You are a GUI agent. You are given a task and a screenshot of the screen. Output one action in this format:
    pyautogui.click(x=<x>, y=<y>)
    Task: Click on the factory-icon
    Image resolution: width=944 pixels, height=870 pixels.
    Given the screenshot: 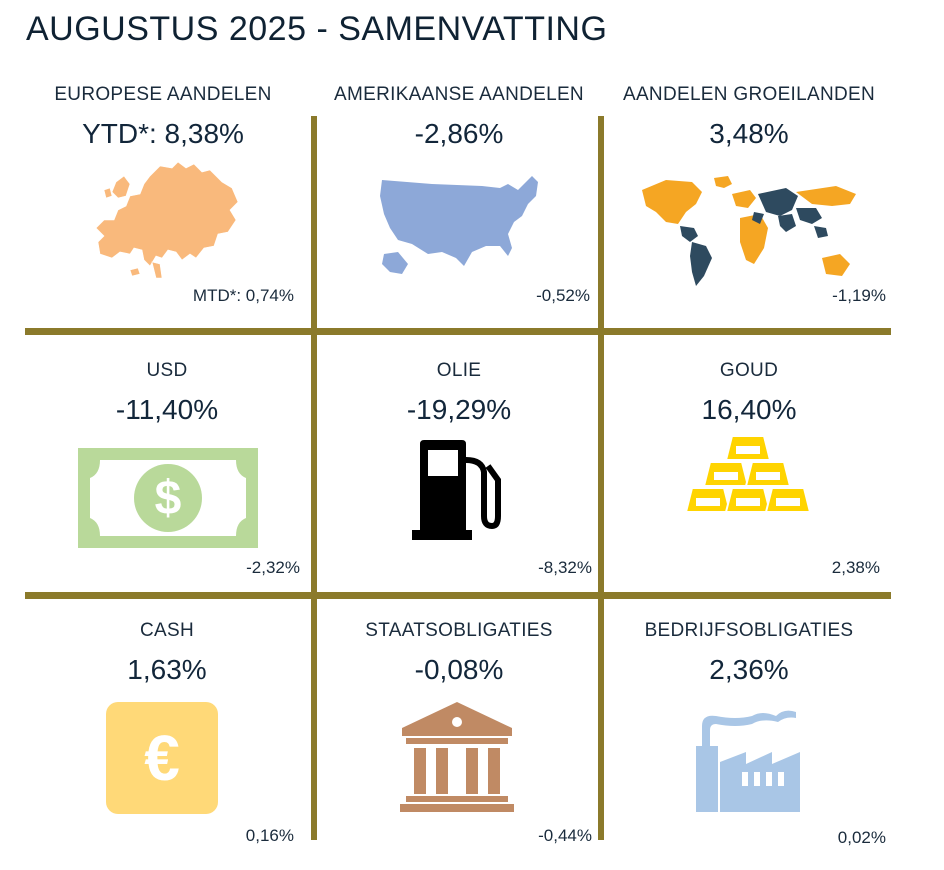 What is the action you would take?
    pyautogui.click(x=748, y=761)
    